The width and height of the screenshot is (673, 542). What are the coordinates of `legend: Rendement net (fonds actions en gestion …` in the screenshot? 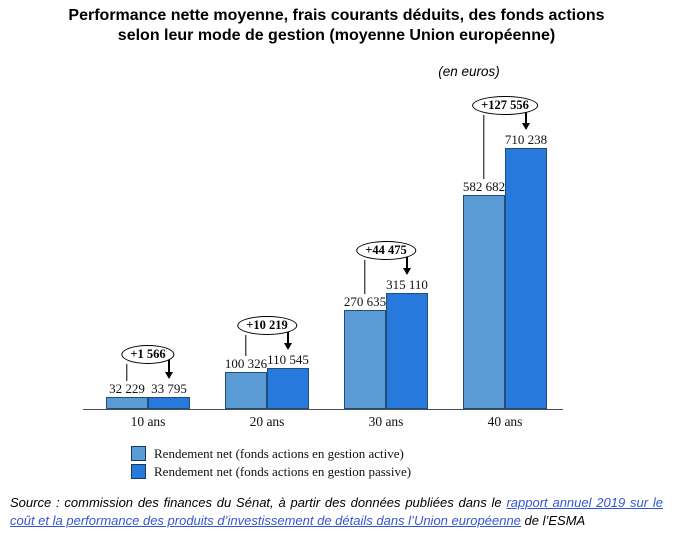 It's located at (271, 462).